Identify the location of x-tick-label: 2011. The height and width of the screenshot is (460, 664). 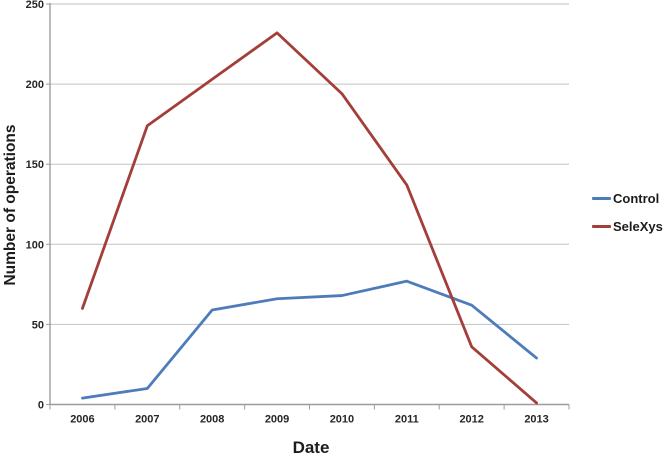
(407, 420).